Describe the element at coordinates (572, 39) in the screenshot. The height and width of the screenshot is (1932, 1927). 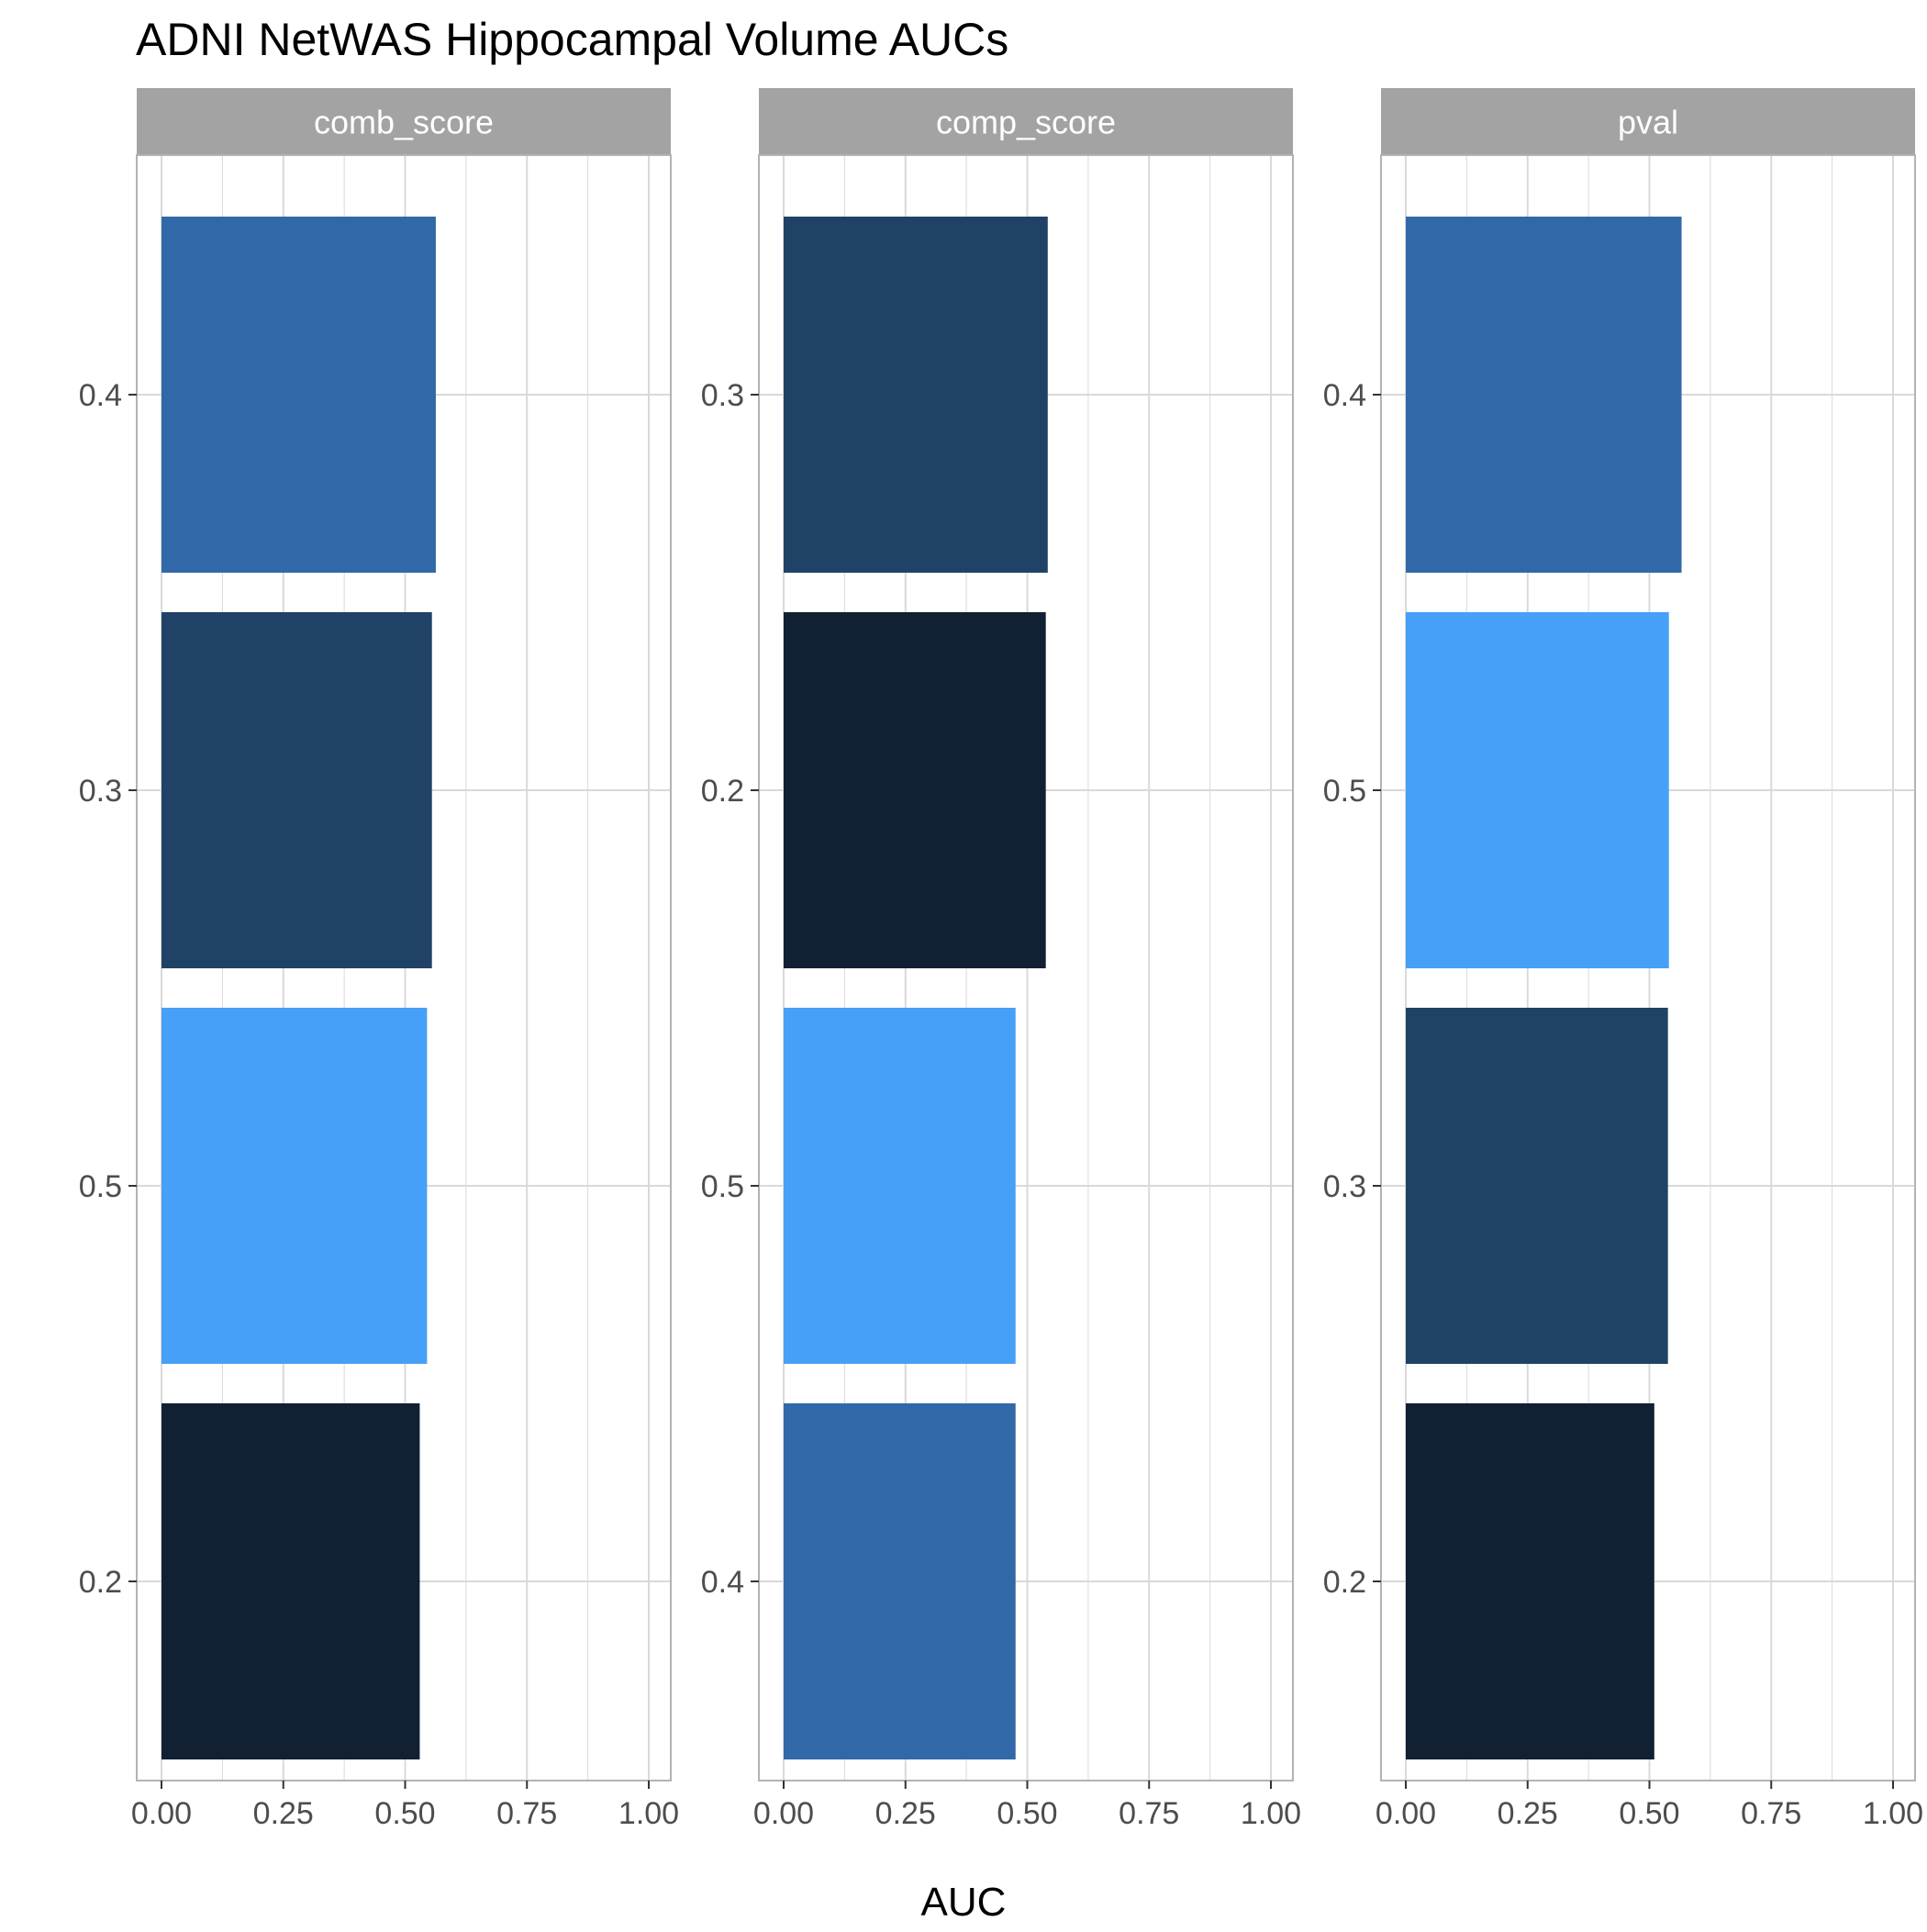
I see `chart-title: ADNI NetWAS Hippocampal Volume AUCs` at that location.